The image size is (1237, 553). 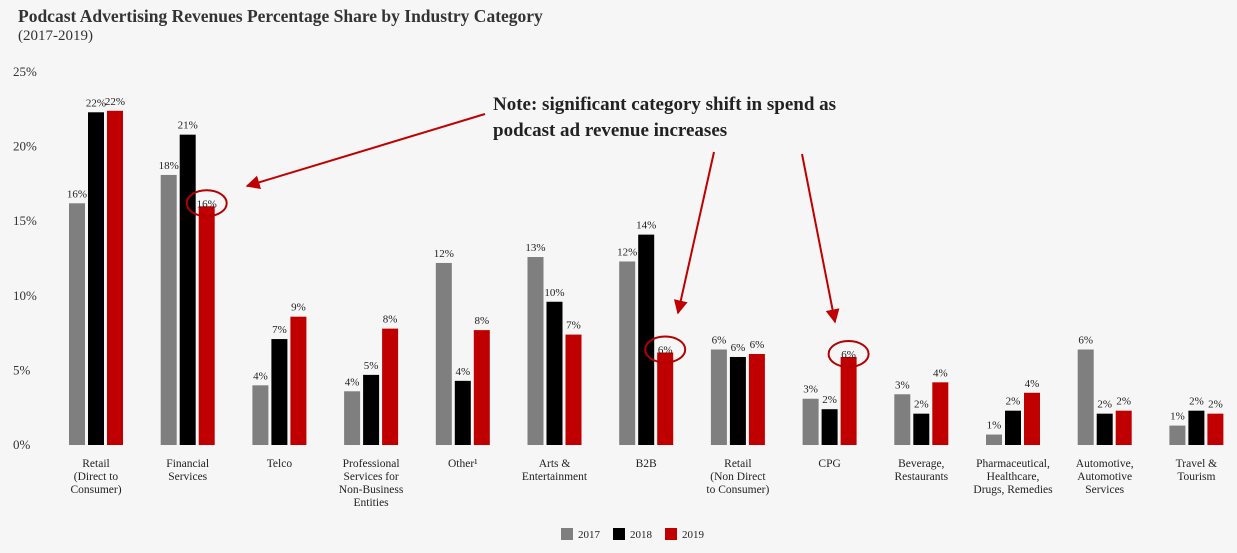 I want to click on y-axis: 0% 5% 10% 15% 20% 25%, so click(x=25, y=258).